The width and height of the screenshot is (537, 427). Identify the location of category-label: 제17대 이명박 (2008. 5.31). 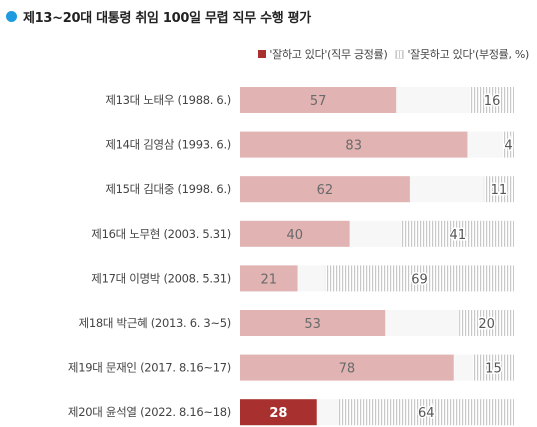
(161, 278).